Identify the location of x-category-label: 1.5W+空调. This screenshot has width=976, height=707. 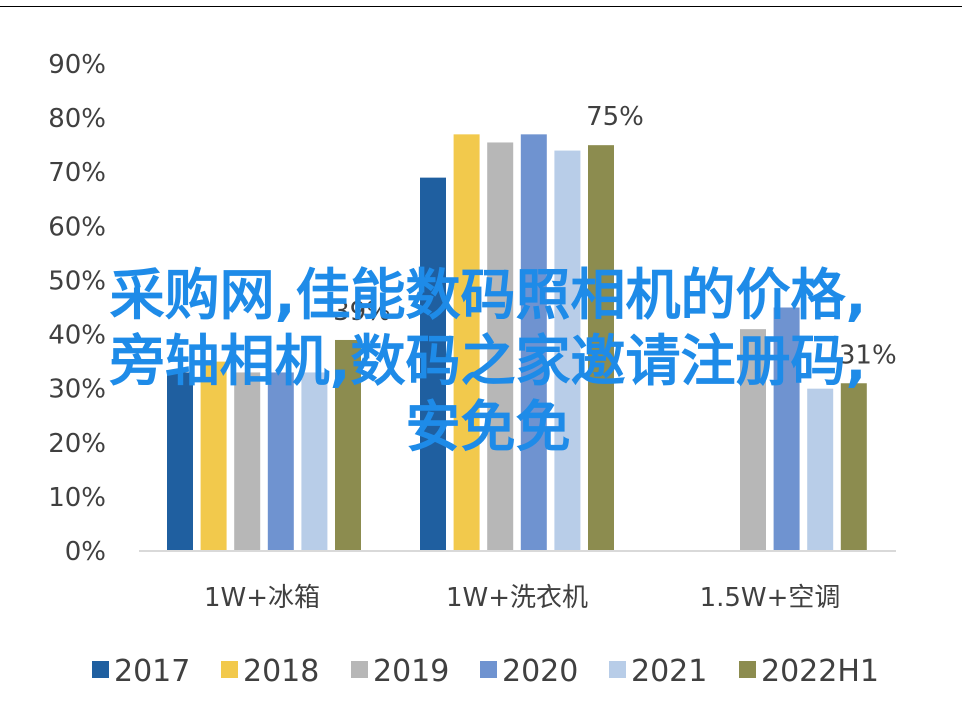
(770, 598).